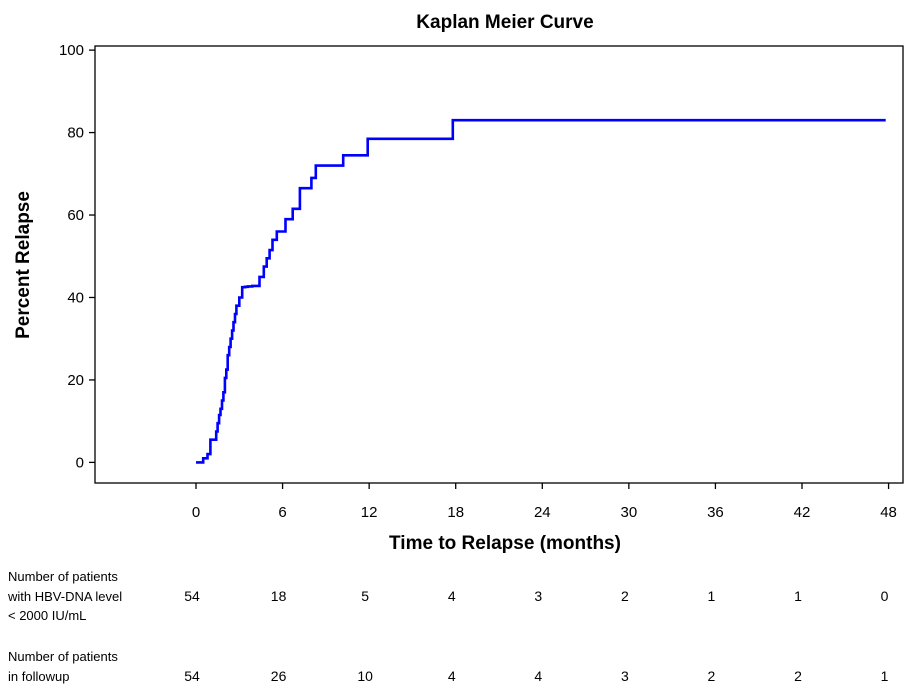 This screenshot has height=689, width=904. Describe the element at coordinates (75, 380) in the screenshot. I see `y-tick-label: 20` at that location.